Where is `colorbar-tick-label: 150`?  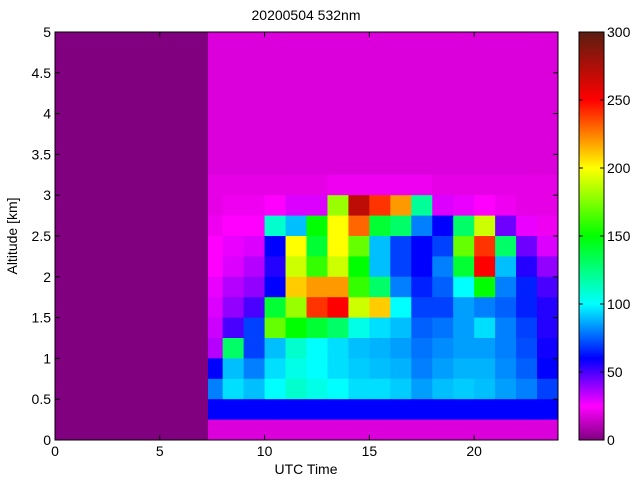
colorbar-tick-label: 150 is located at coordinates (619, 236).